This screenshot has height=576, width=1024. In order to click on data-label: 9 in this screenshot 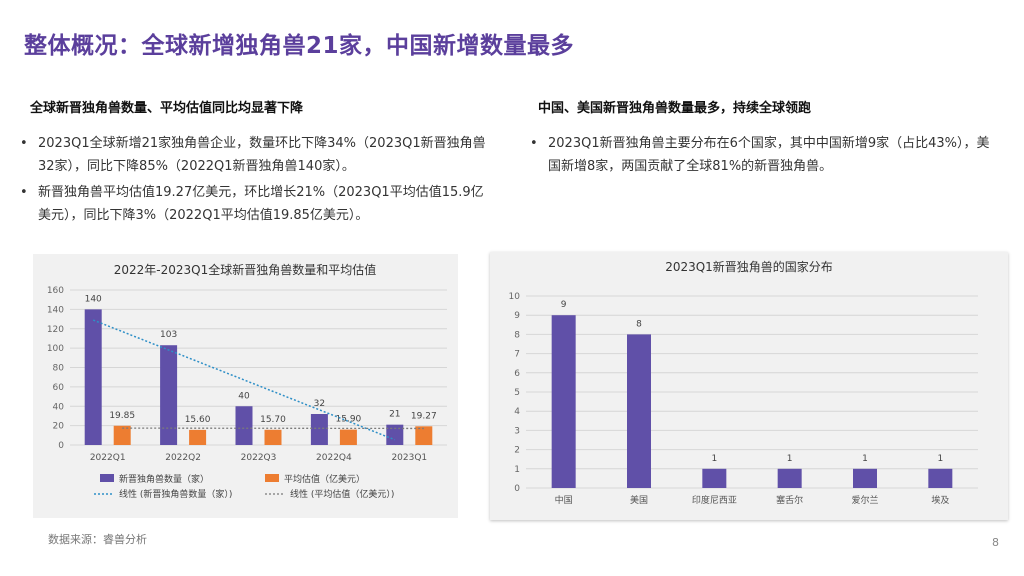, I will do `click(564, 305)`.